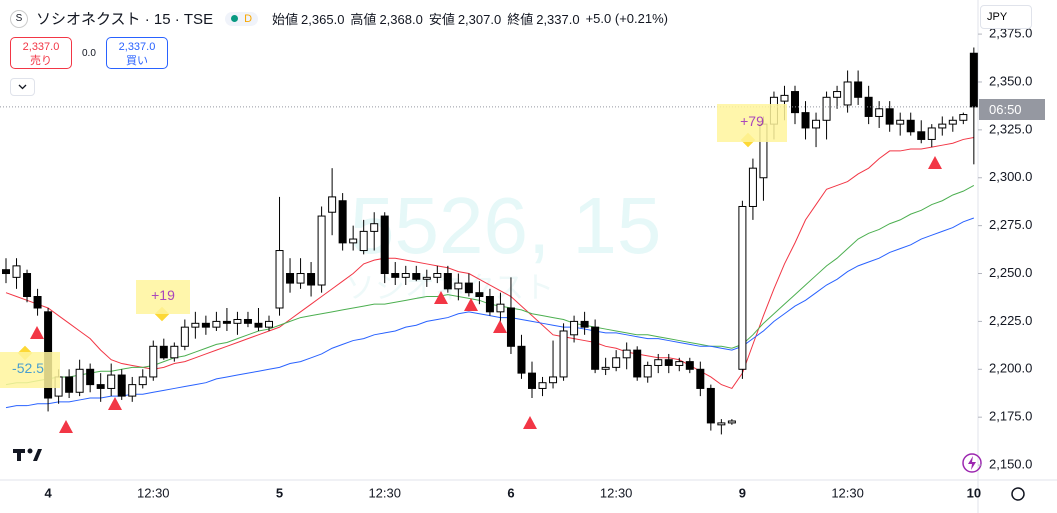 The width and height of the screenshot is (1057, 513). Describe the element at coordinates (401, 19) in the screenshot. I see `ohlc-value: 2,368.0` at that location.